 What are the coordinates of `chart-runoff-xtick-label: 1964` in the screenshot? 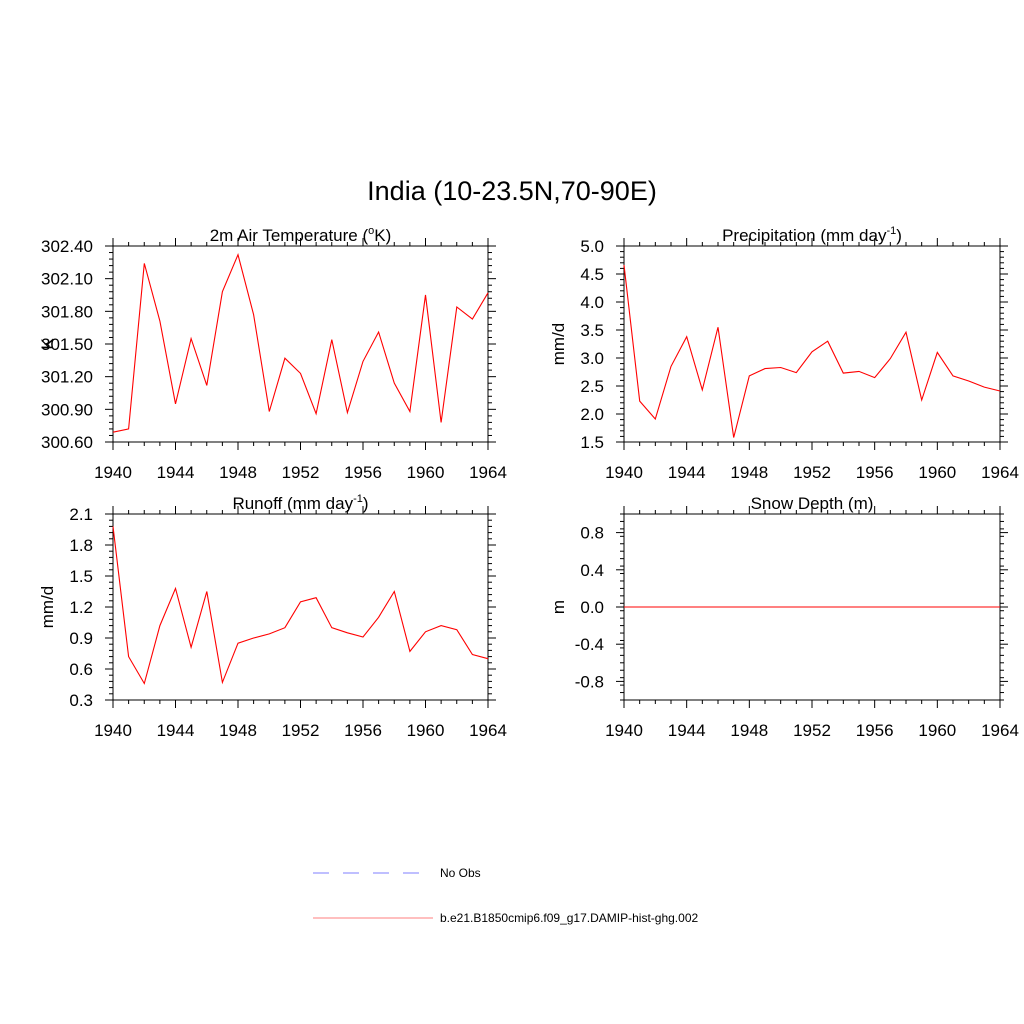 It's located at (488, 730).